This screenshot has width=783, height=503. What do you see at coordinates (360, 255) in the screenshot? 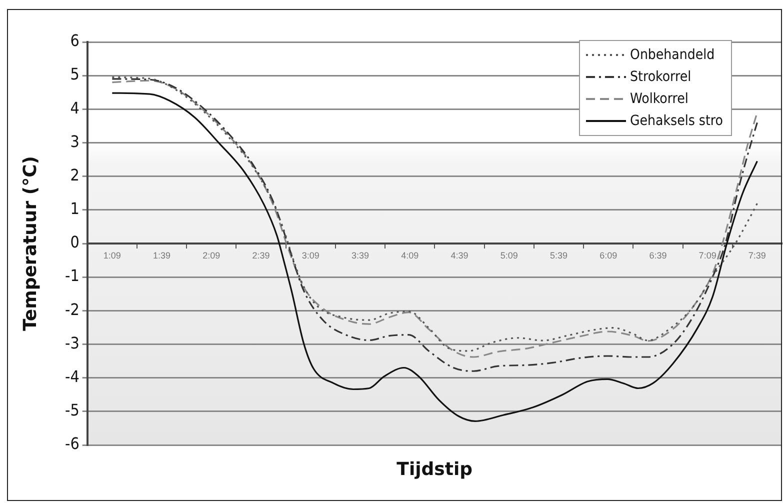
I see `x-tick-label: 3:39` at bounding box center [360, 255].